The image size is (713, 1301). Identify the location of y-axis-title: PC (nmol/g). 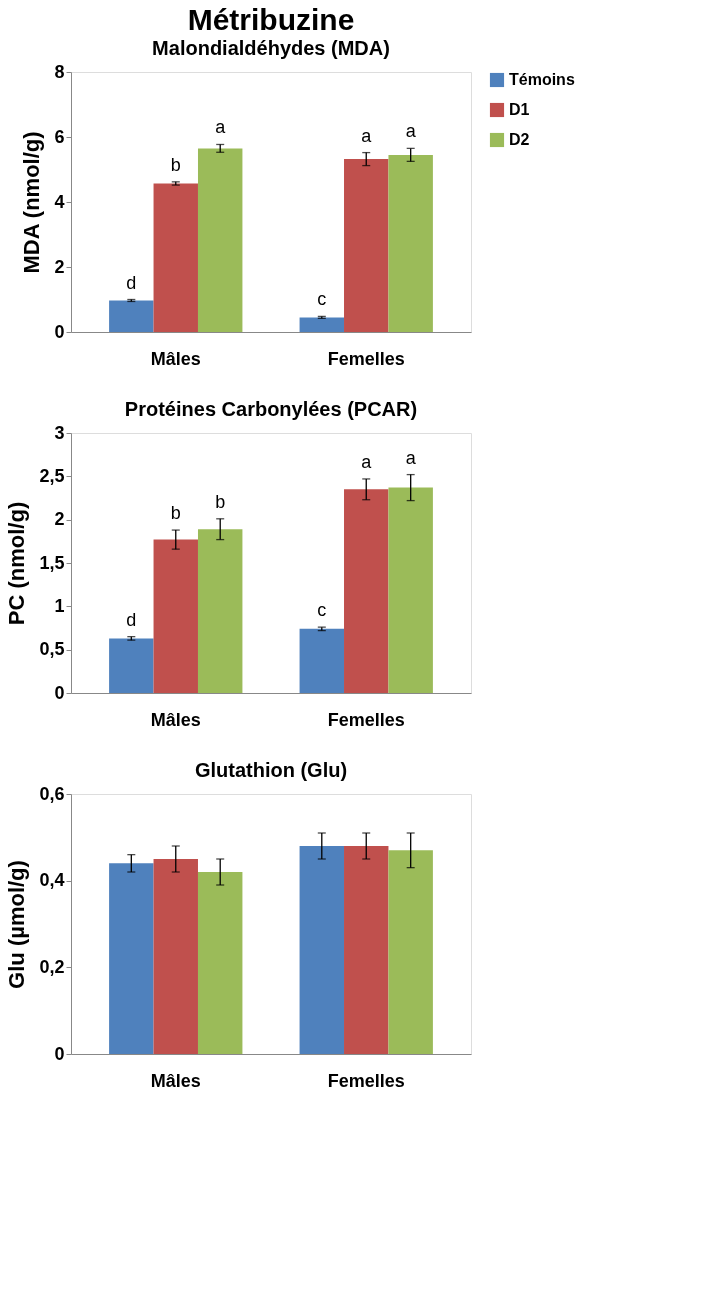
(17, 563).